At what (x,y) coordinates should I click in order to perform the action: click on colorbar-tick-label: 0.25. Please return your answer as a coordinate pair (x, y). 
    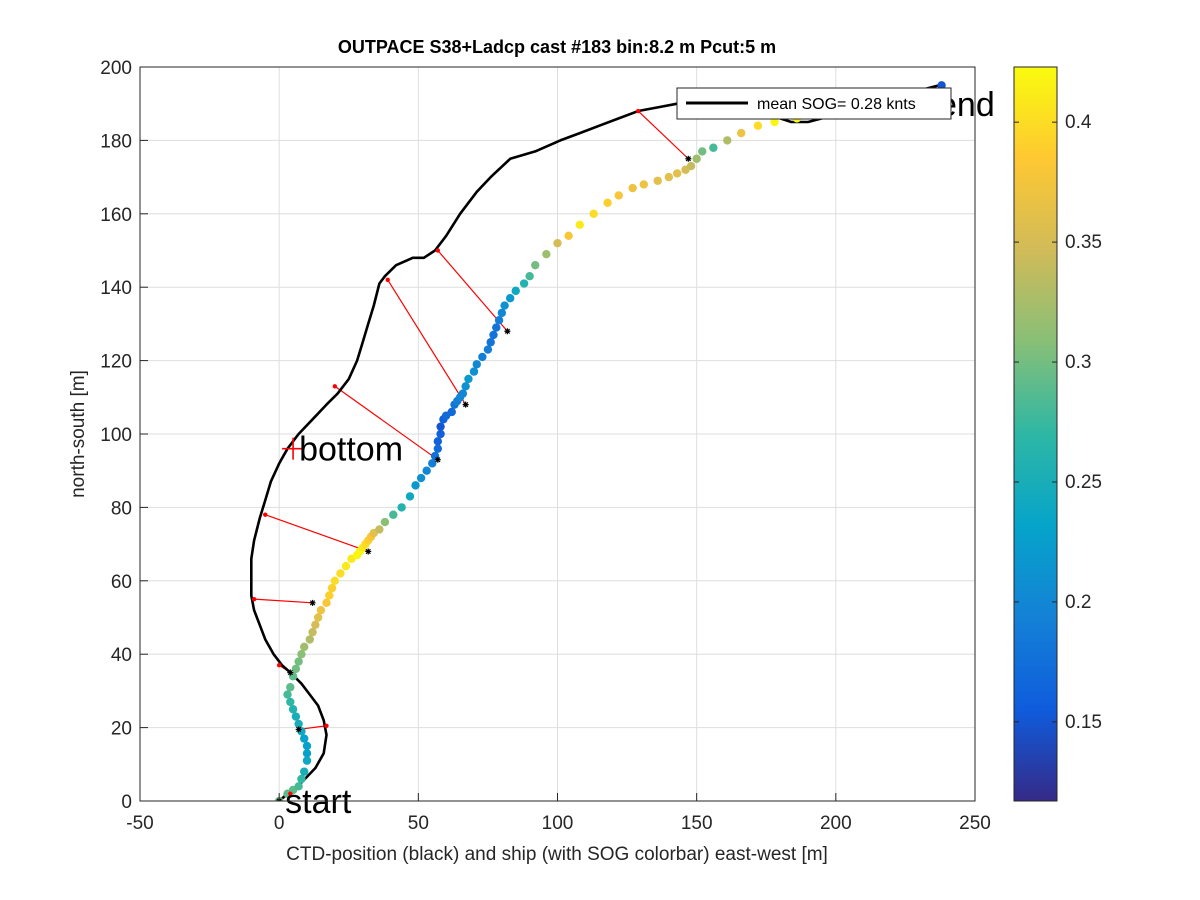
    Looking at the image, I should click on (1083, 482).